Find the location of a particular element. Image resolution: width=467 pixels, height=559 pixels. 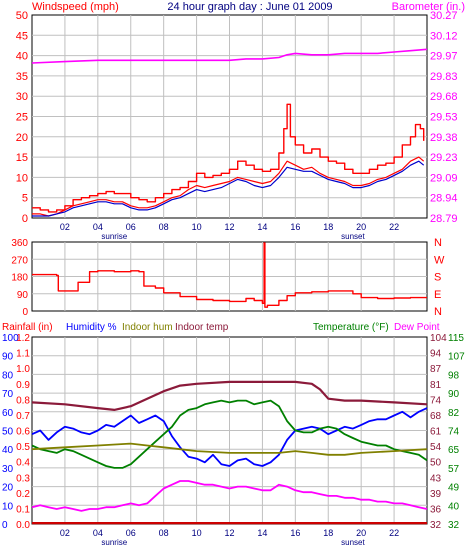

temperature-tick-label: 49 is located at coordinates (454, 488).